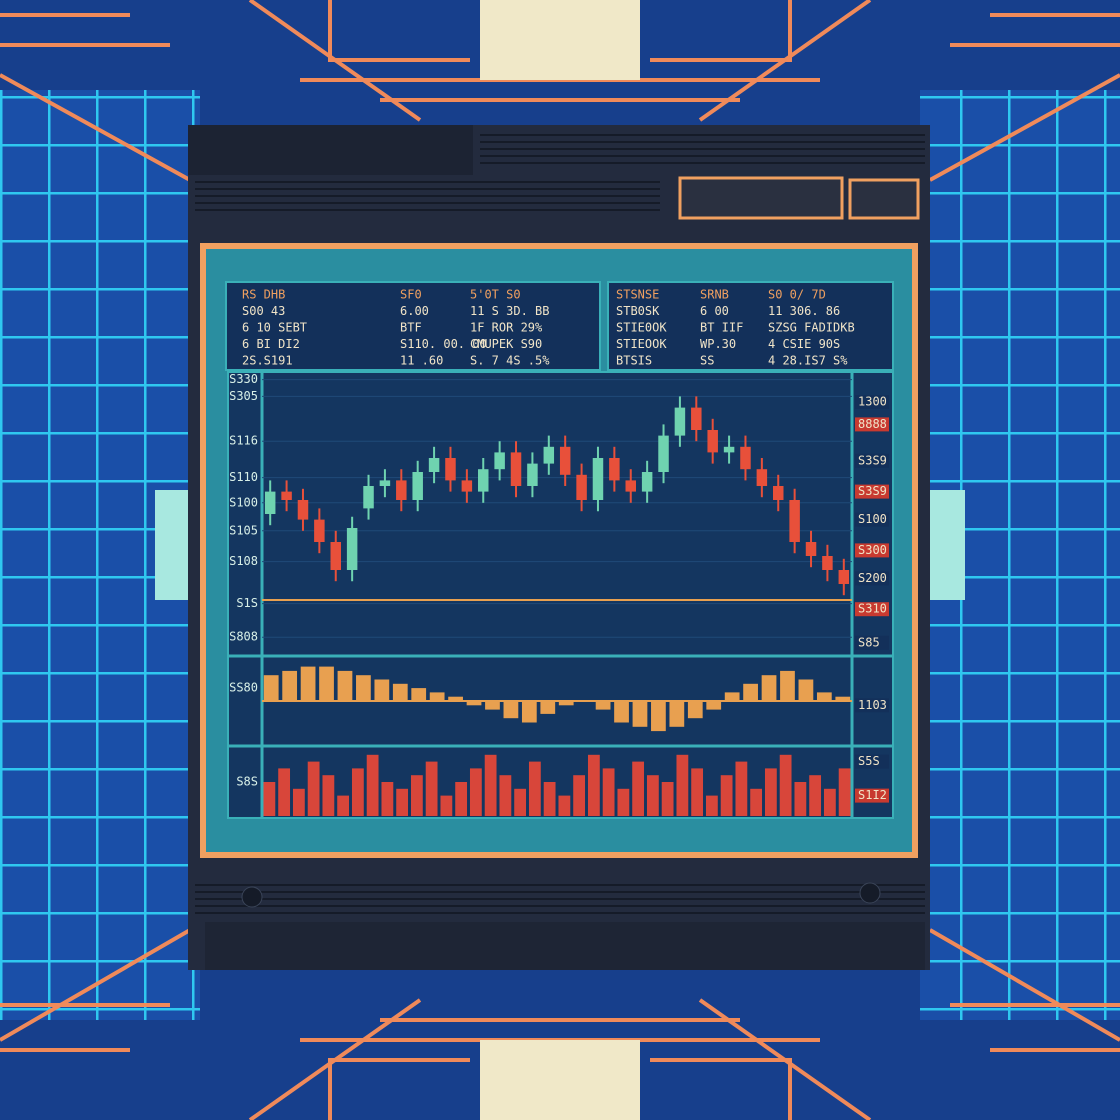  I want to click on y2-tick-label: S300, so click(872, 550).